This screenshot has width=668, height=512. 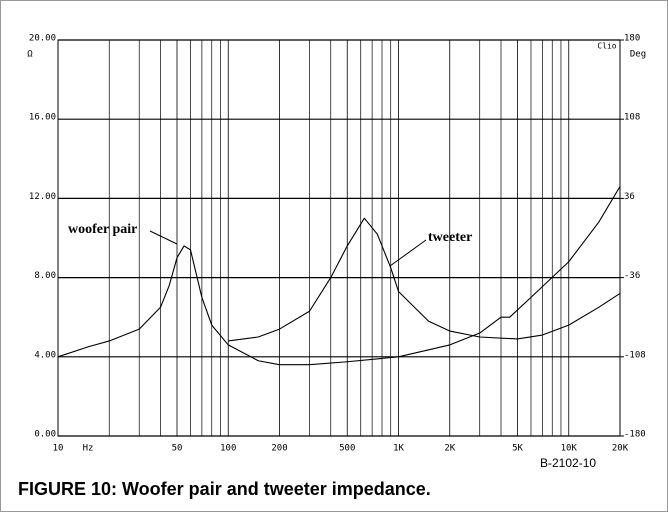 I want to click on y-tick-label: 12.00, so click(x=42, y=197).